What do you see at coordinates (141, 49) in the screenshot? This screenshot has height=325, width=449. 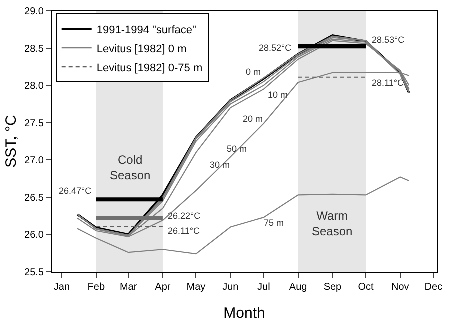 I see `legend-label: Levitus [1982] 0 m` at bounding box center [141, 49].